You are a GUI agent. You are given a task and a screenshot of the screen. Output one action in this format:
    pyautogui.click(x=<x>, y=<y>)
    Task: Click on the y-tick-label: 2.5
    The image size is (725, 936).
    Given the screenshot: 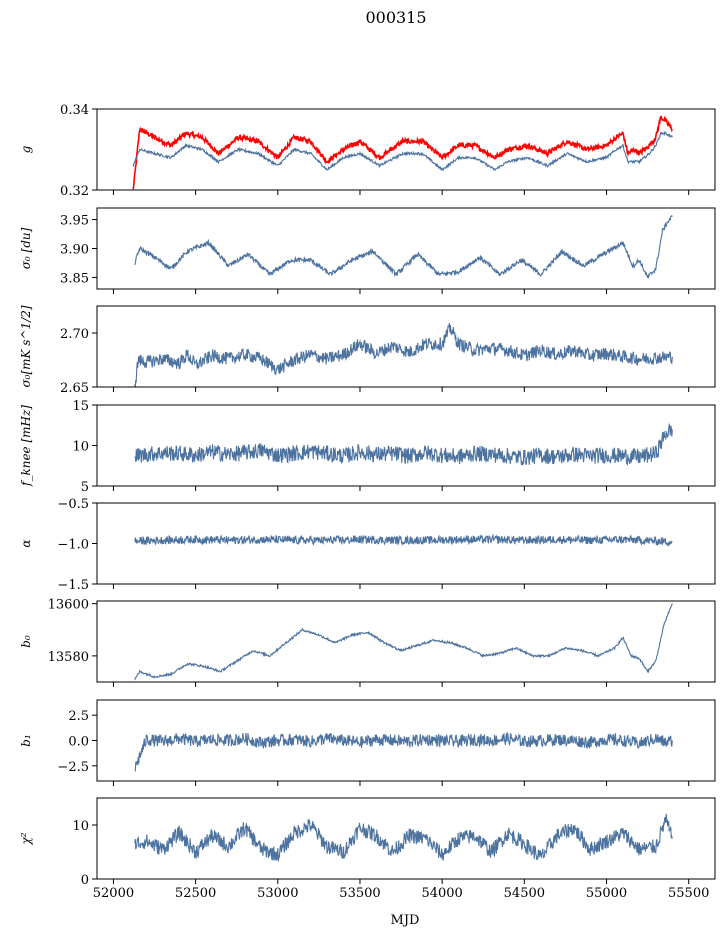 What is the action you would take?
    pyautogui.click(x=78, y=716)
    